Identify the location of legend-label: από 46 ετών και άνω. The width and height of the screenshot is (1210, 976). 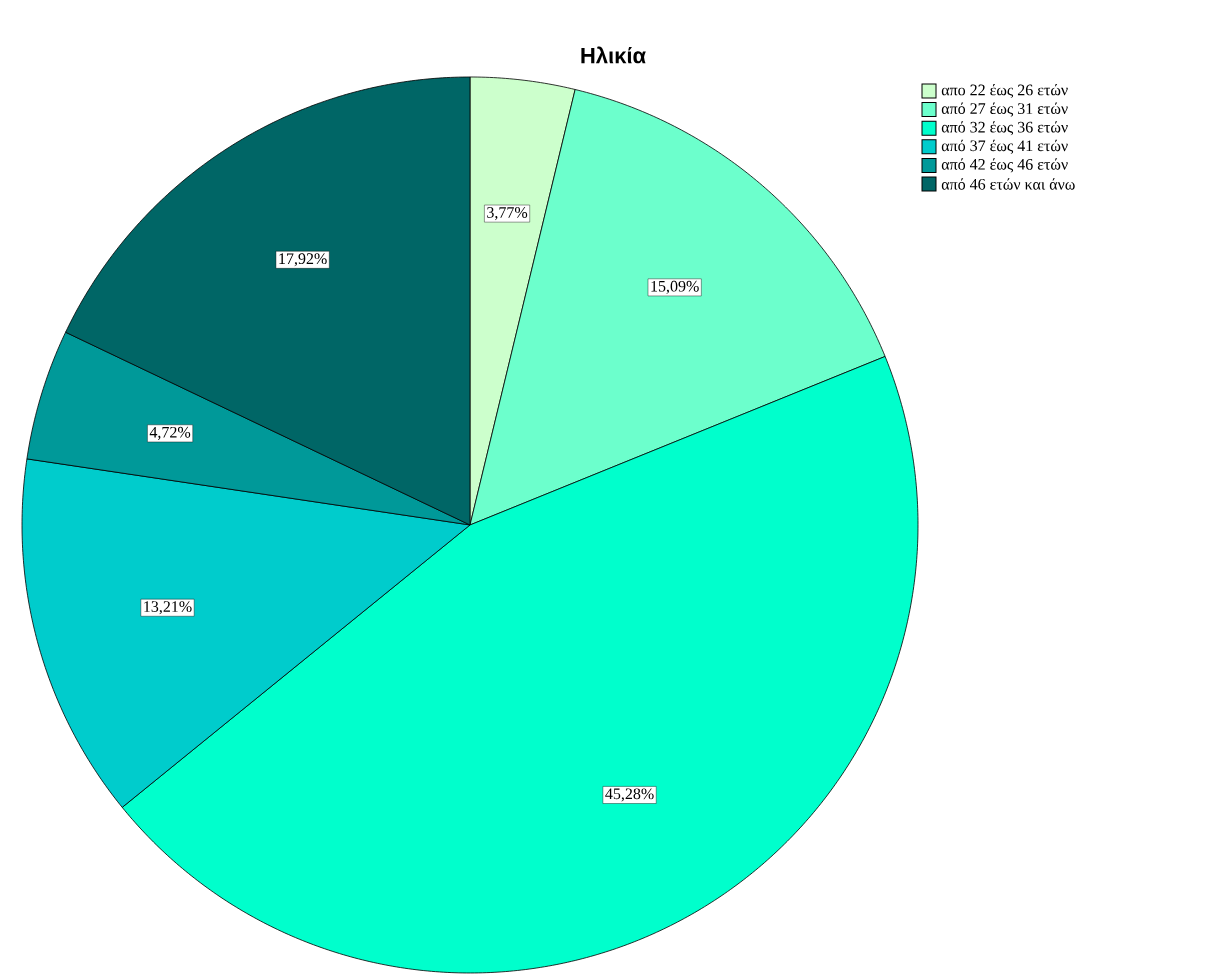
(1008, 184).